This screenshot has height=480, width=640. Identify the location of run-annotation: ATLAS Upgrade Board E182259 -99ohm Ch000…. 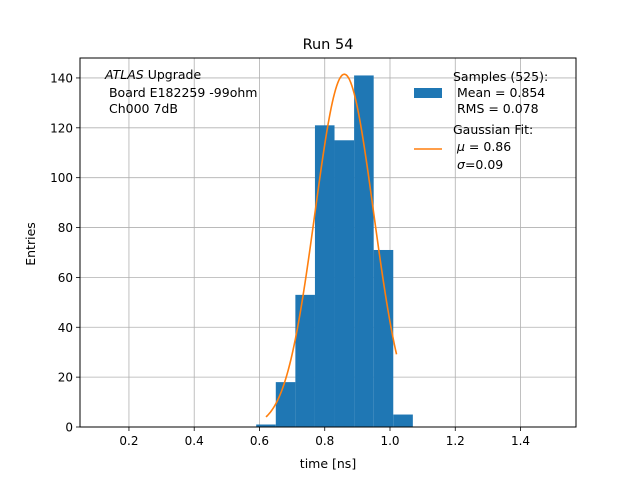
(180, 91).